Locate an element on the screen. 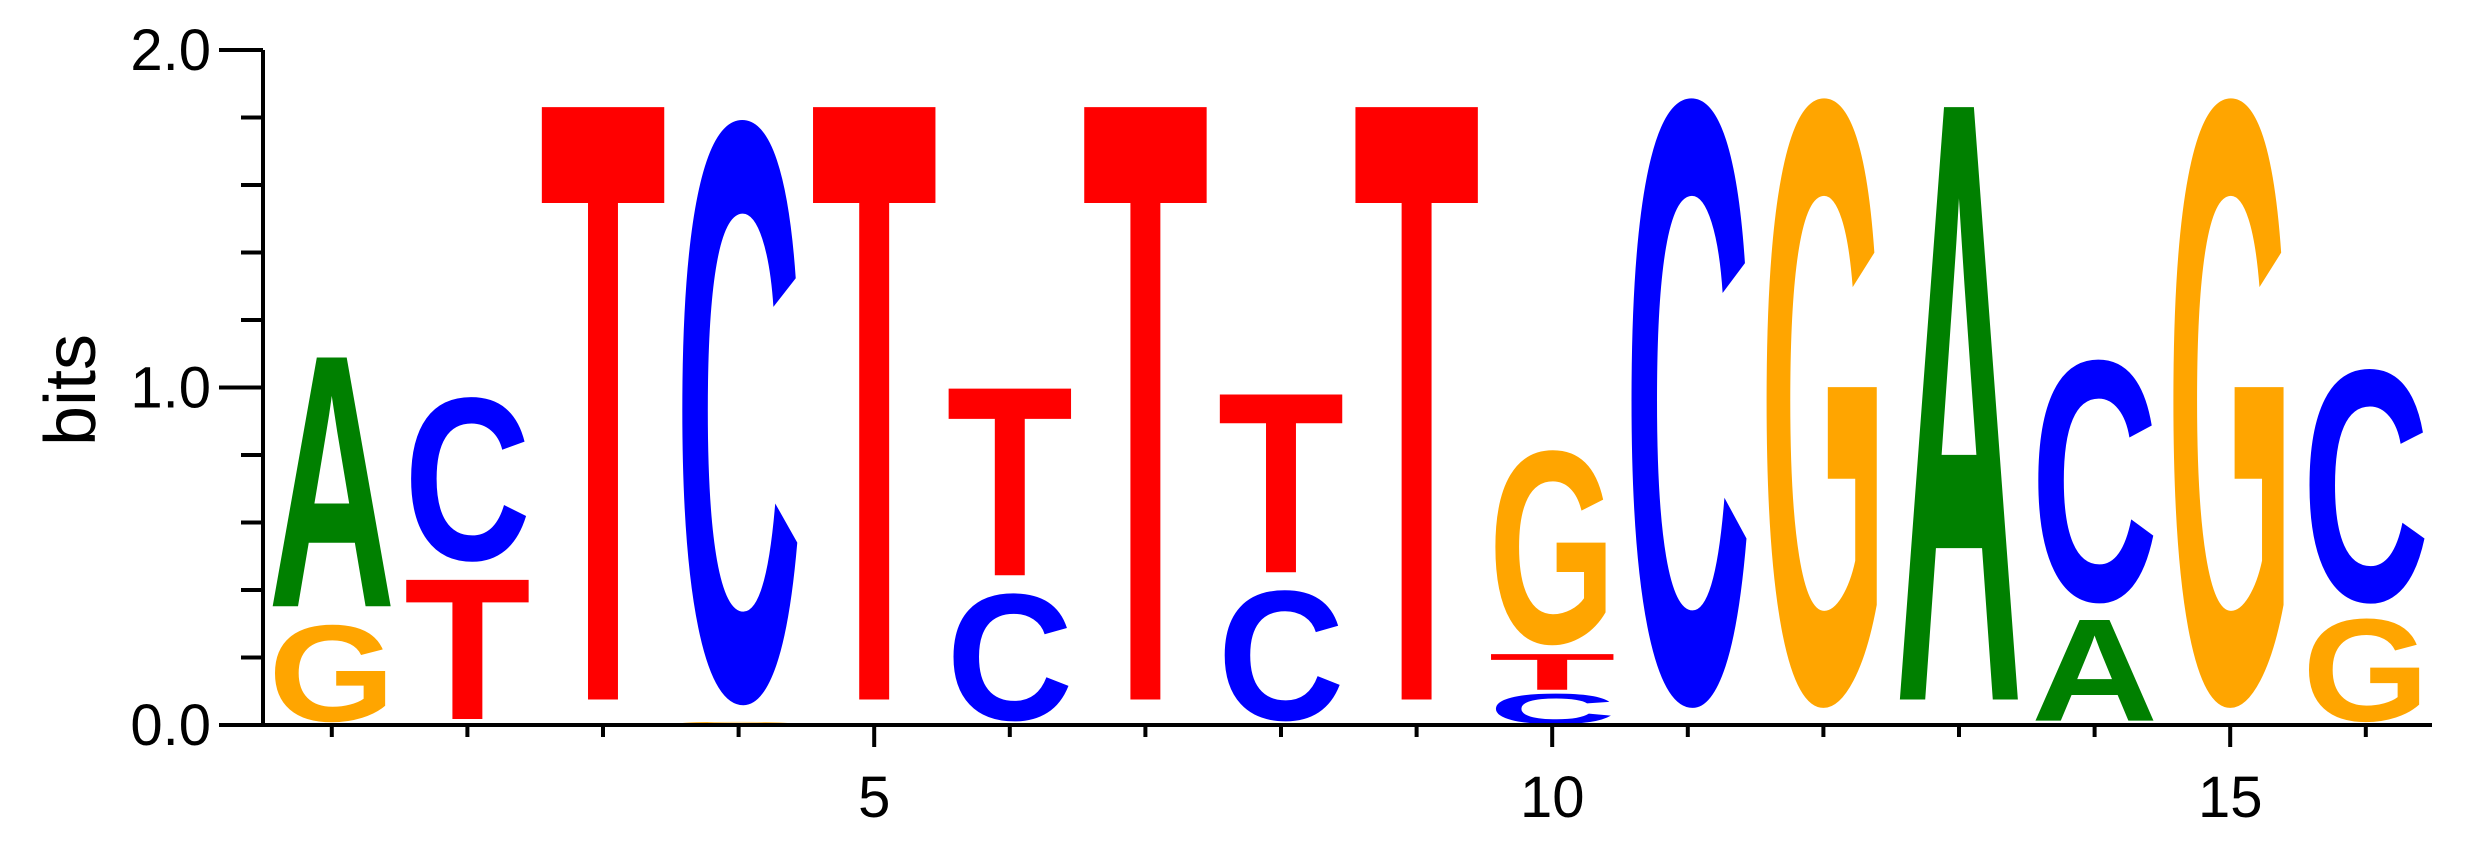 This screenshot has width=2475, height=842. y-axis-title: bits is located at coordinates (71, 390).